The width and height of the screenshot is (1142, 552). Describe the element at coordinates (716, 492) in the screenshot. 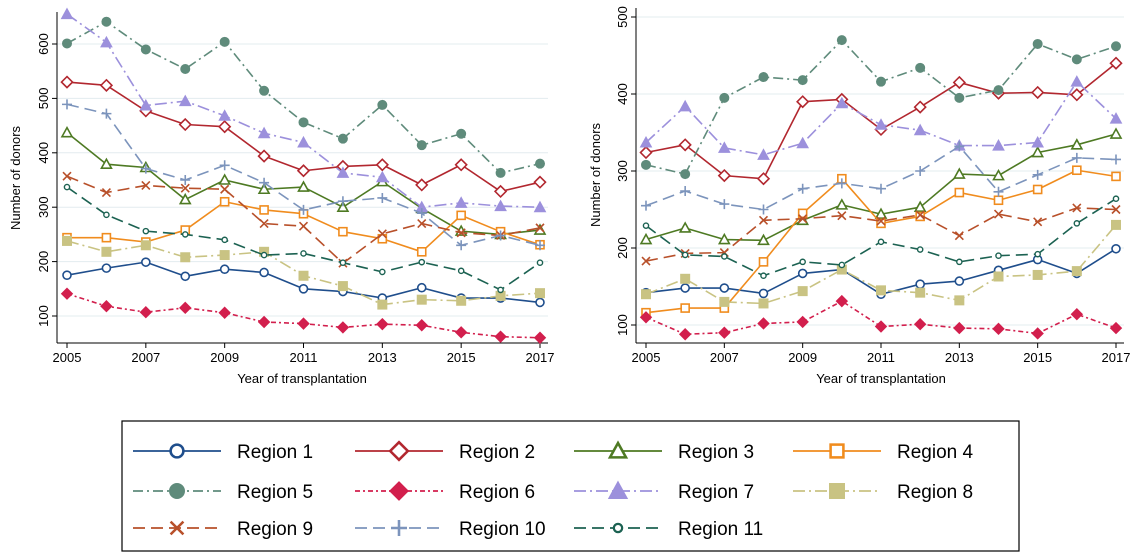

I see `legend-label: Region 7` at that location.